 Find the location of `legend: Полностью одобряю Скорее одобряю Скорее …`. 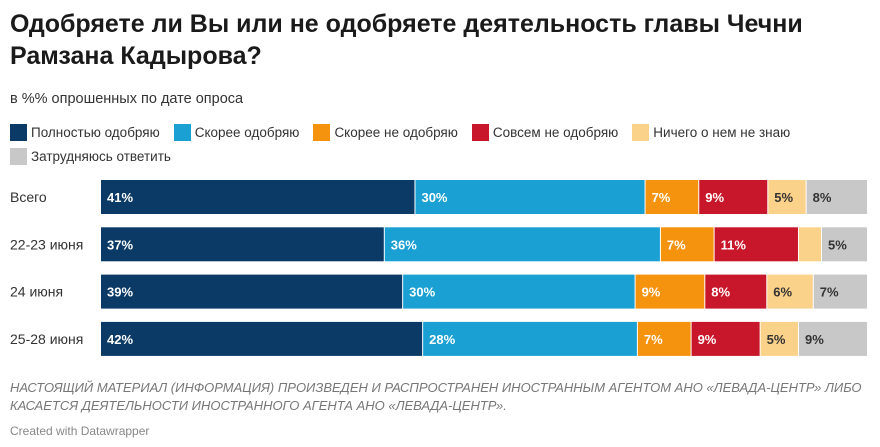

legend: Полностью одобряю Скорее одобряю Скорее … is located at coordinates (440, 147).